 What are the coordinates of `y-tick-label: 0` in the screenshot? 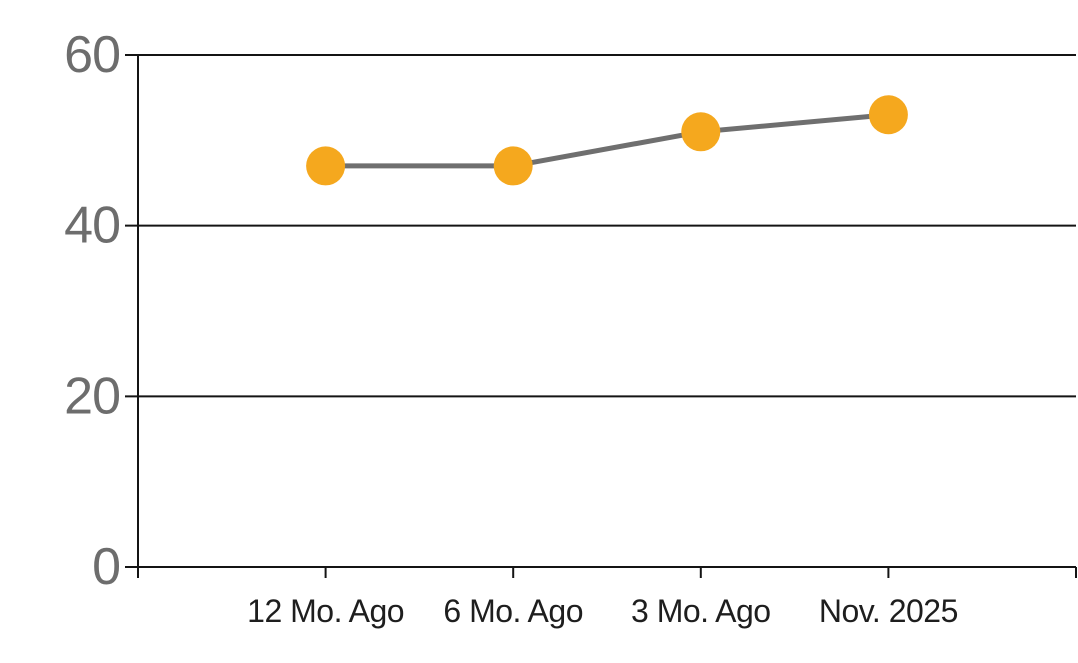 It's located at (106, 567).